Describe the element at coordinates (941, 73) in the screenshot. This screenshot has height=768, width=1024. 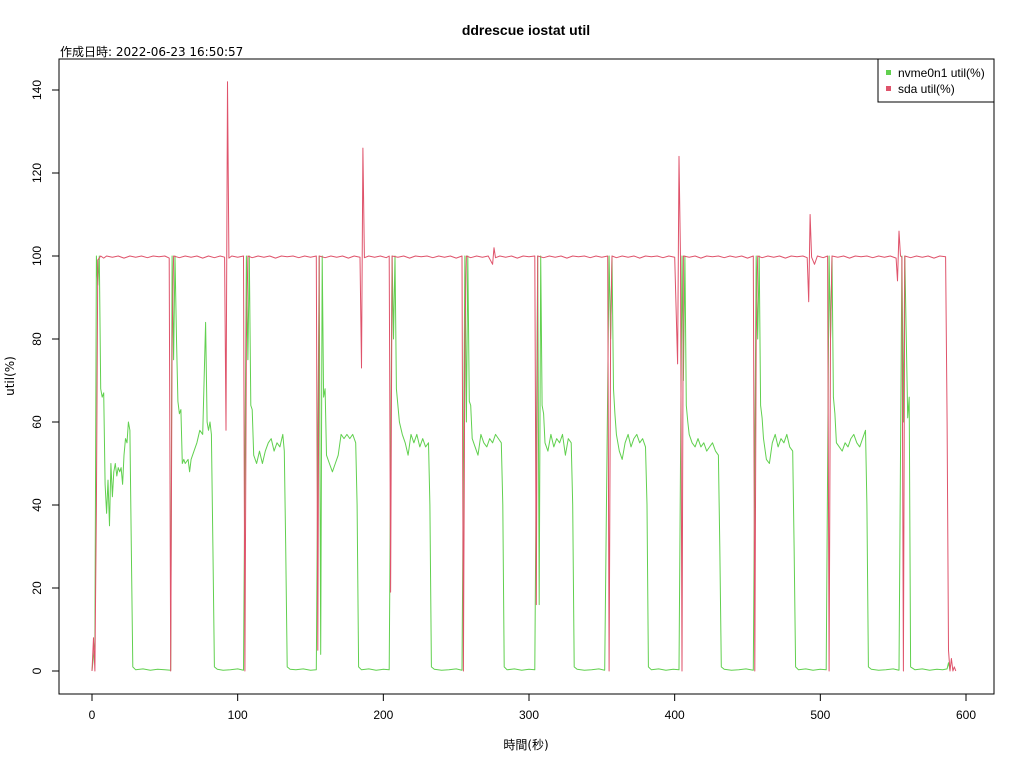
I see `legend-label-nvme0n1: nvme0n1 util(%)` at that location.